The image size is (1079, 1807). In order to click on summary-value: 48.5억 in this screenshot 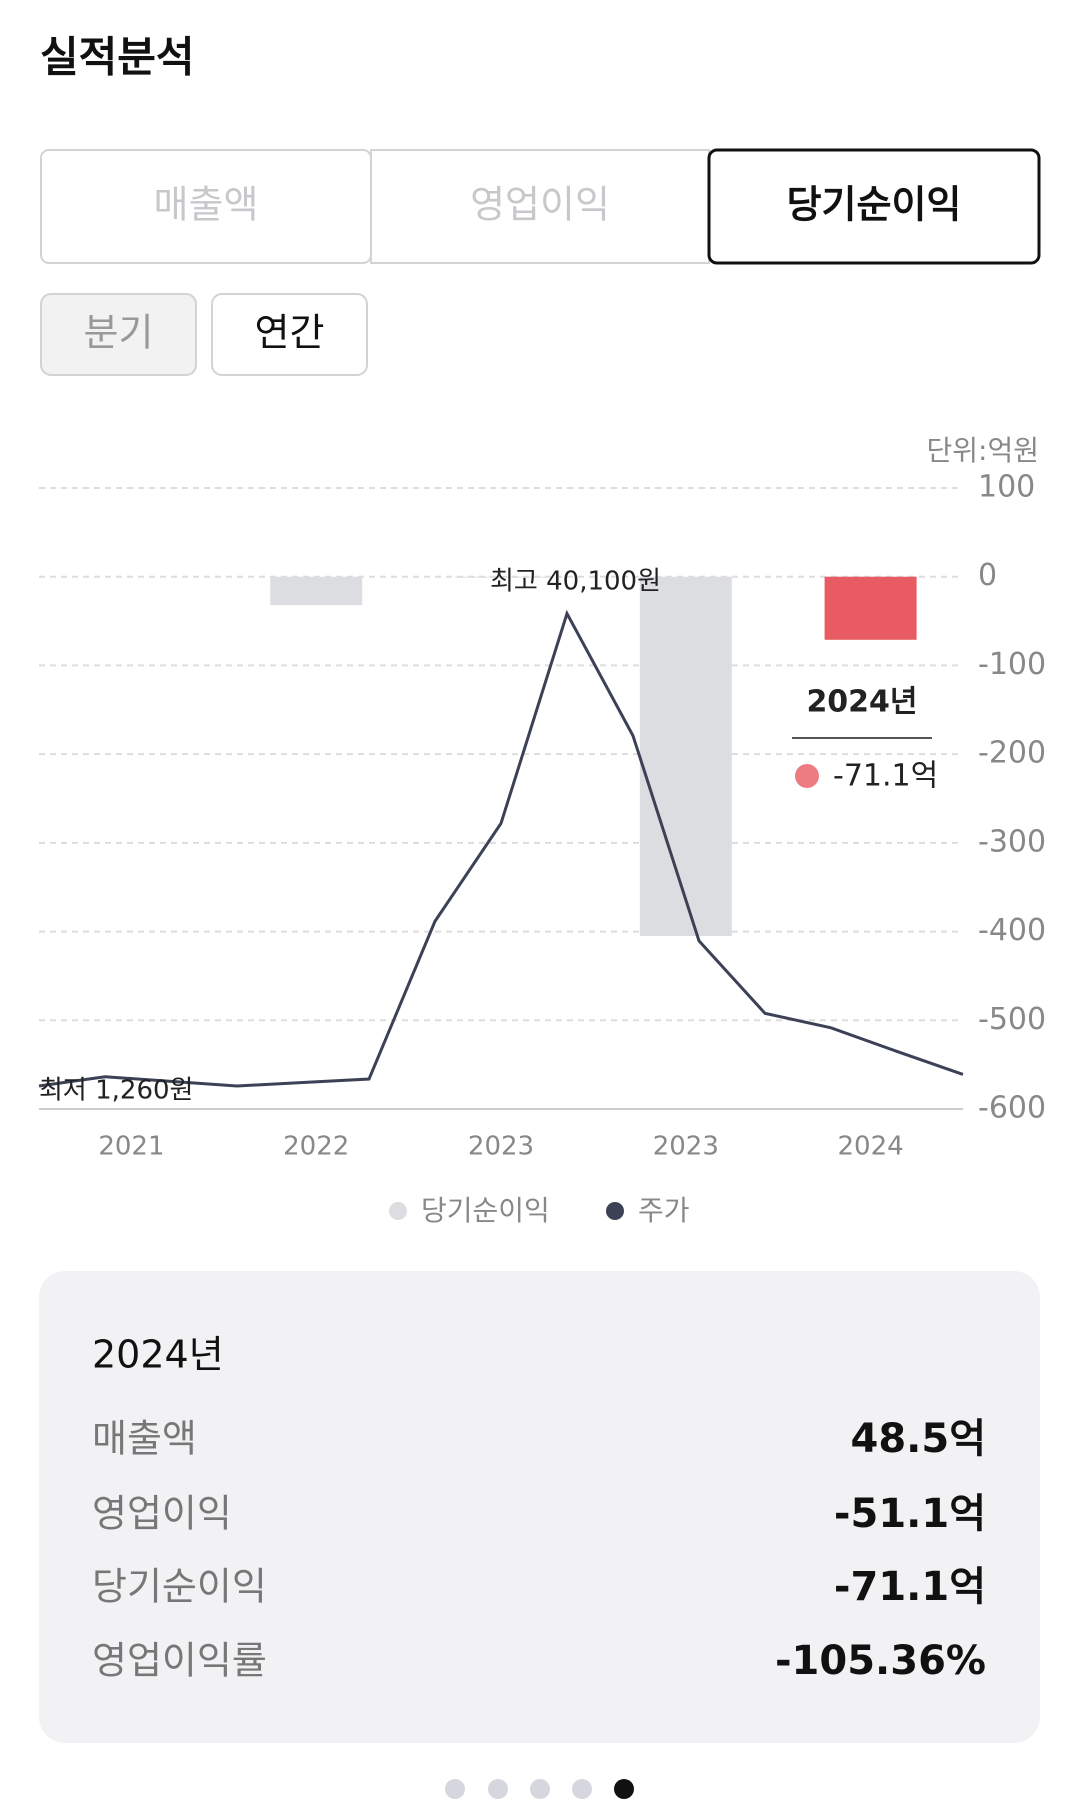, I will do `click(919, 1439)`.